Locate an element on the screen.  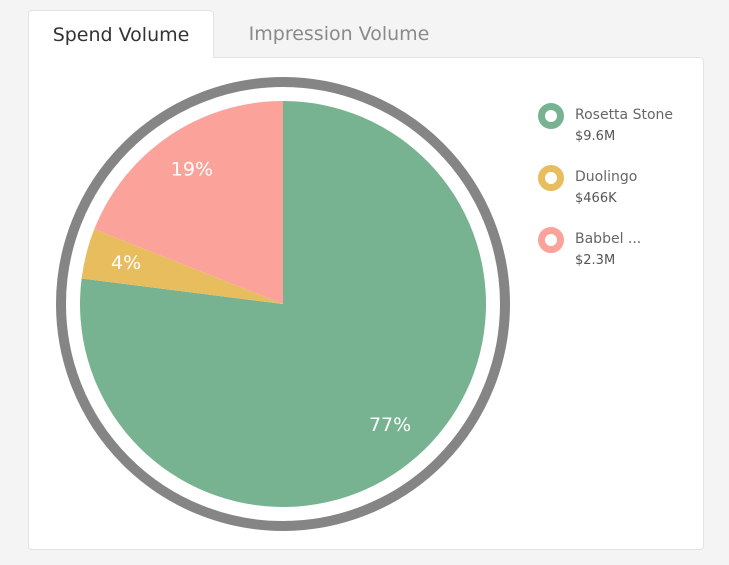
legend-value: $466K is located at coordinates (596, 198).